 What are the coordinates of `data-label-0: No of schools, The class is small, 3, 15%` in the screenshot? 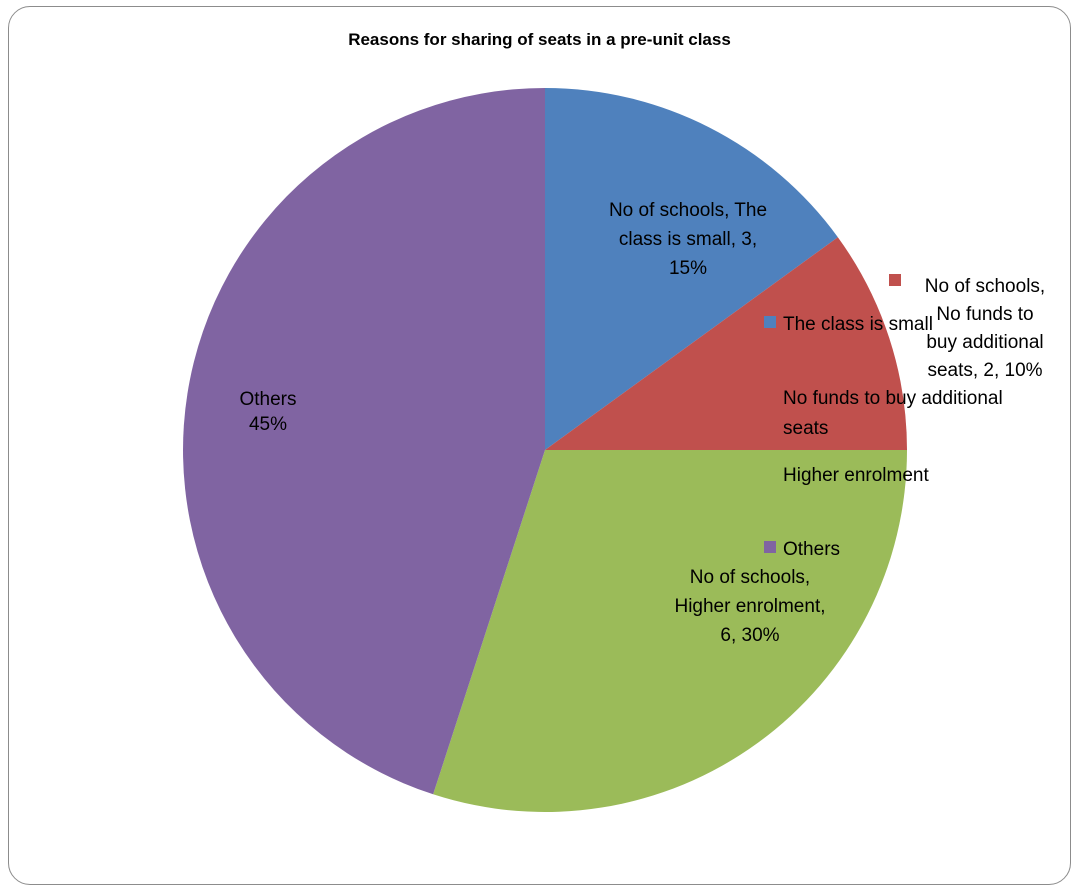 It's located at (688, 239).